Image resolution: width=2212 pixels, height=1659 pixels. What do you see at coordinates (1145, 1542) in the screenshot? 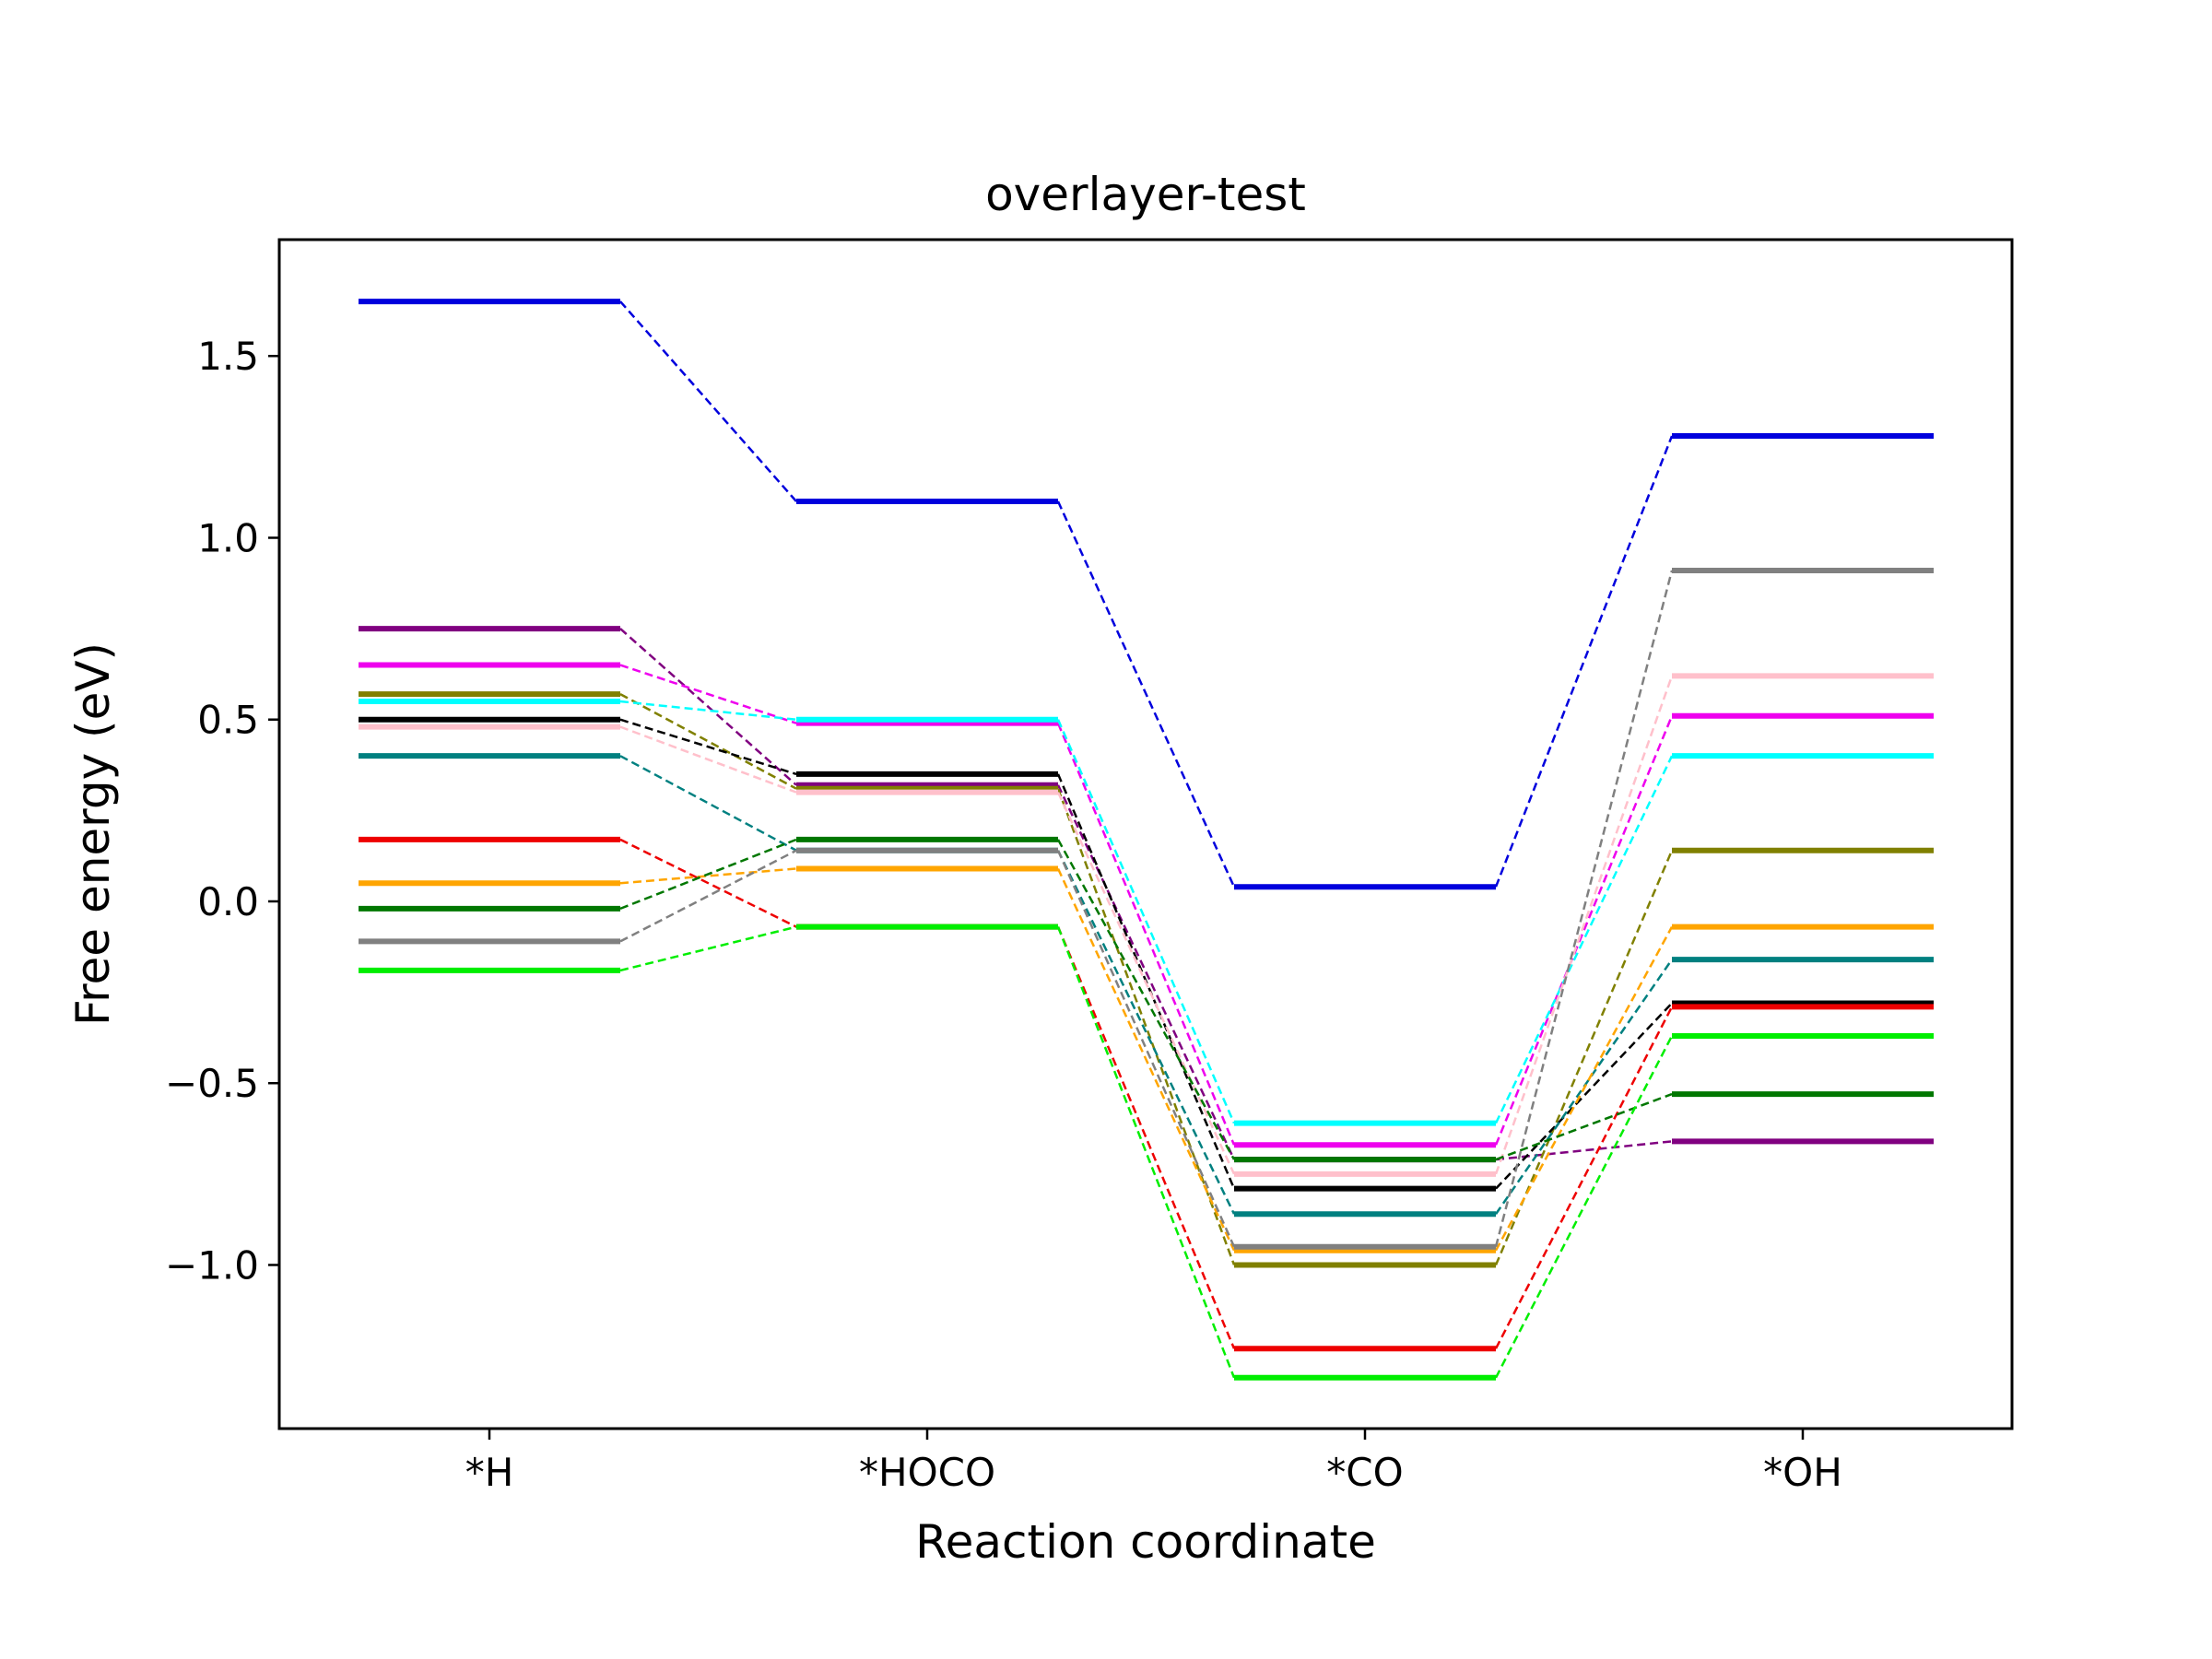
I see `x-axis-label: Reaction coordinate` at bounding box center [1145, 1542].